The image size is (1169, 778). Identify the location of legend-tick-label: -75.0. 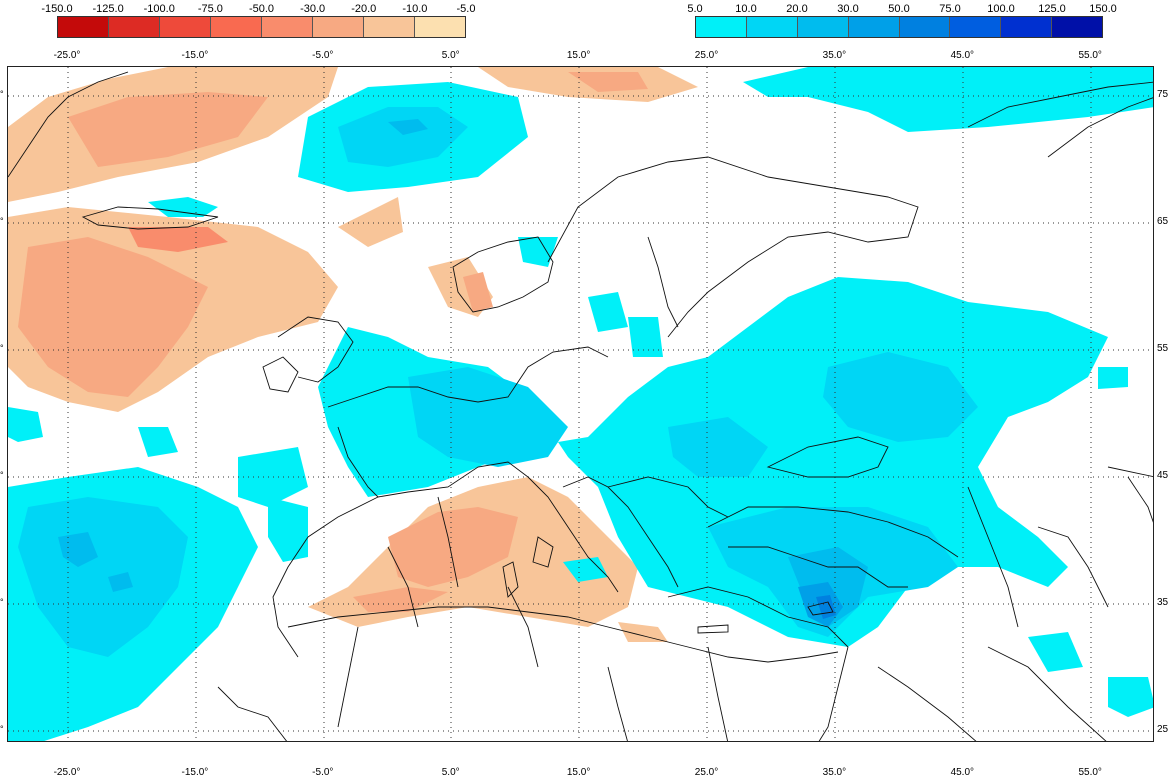
(210, 9).